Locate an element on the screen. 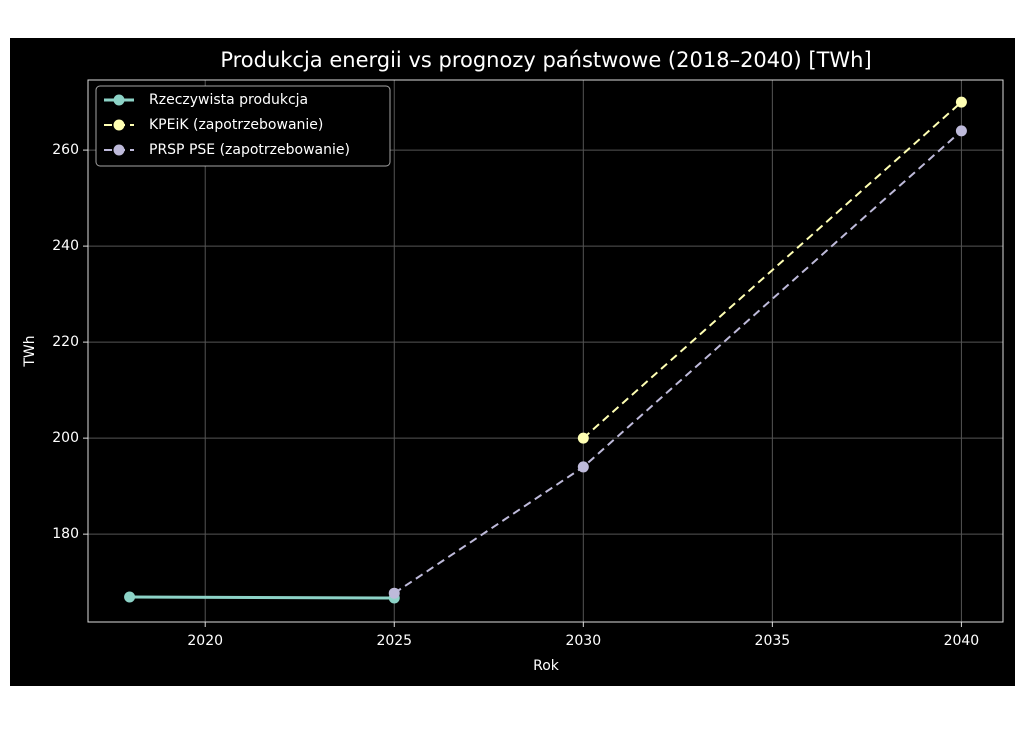 The height and width of the screenshot is (738, 1024). legend-box is located at coordinates (243, 126).